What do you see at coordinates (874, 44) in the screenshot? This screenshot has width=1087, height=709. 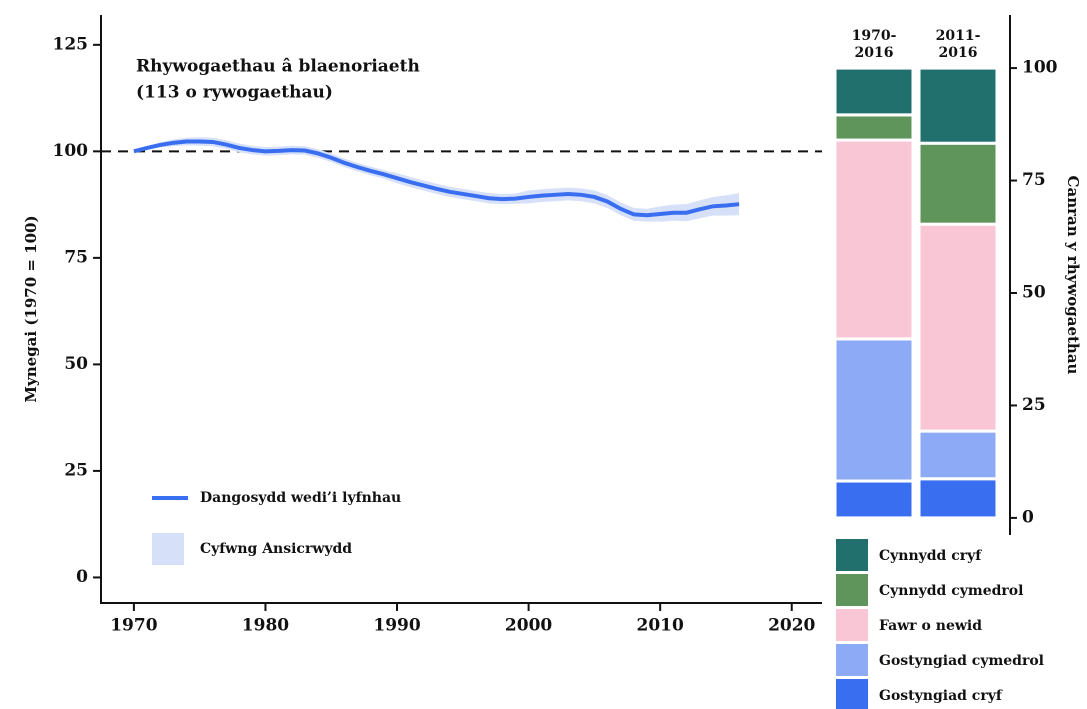 I see `x-tick-label: 1970-2016` at bounding box center [874, 44].